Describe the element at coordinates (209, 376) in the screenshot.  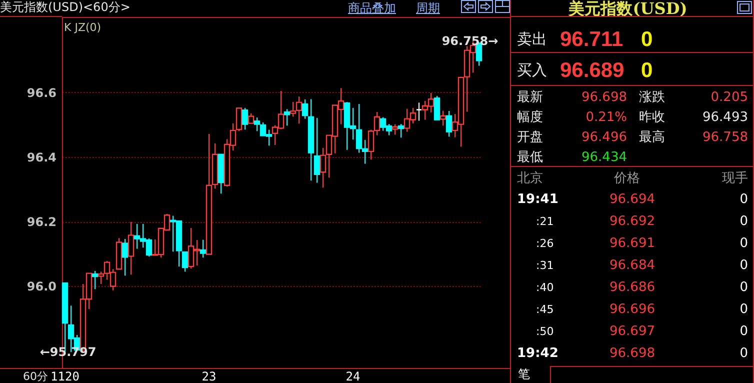
I see `x-tick-label: 23` at that location.